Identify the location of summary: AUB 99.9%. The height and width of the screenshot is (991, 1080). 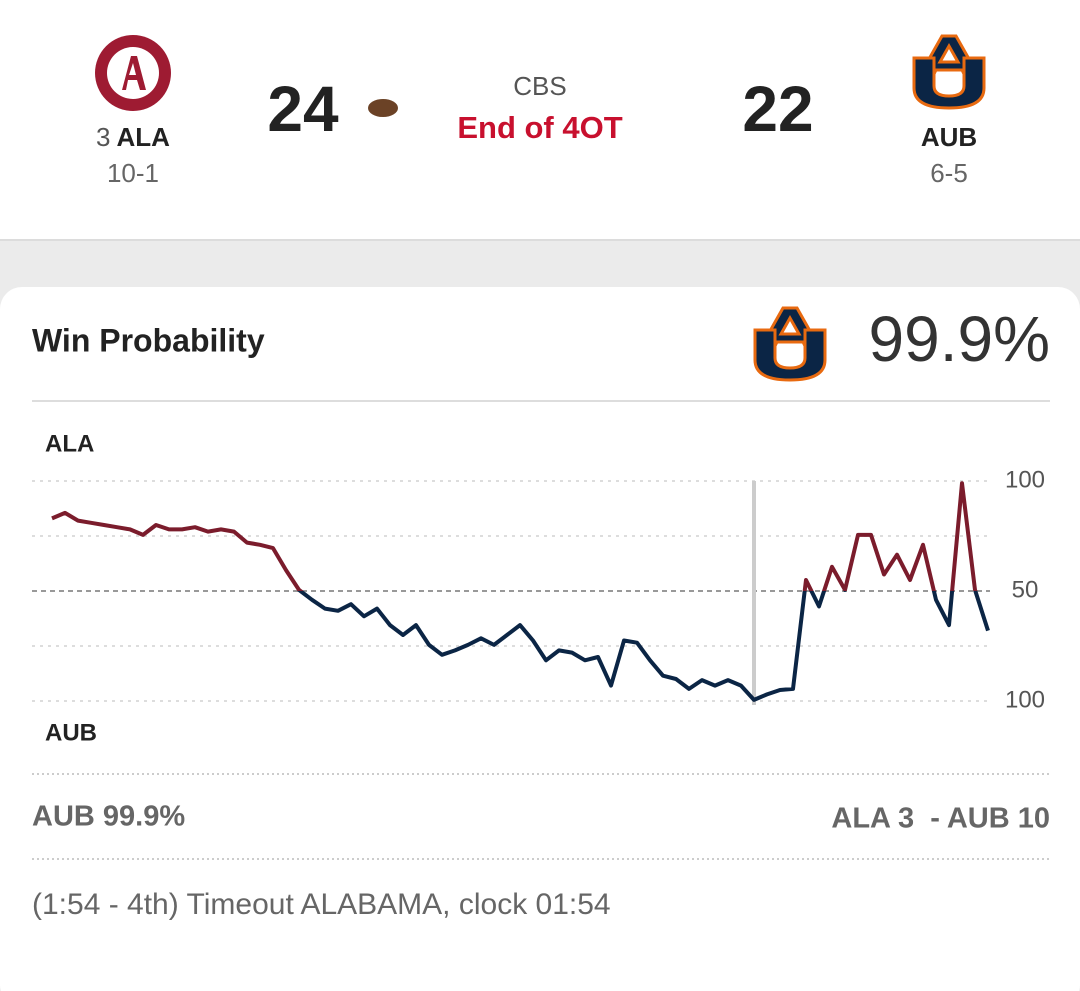
(108, 817).